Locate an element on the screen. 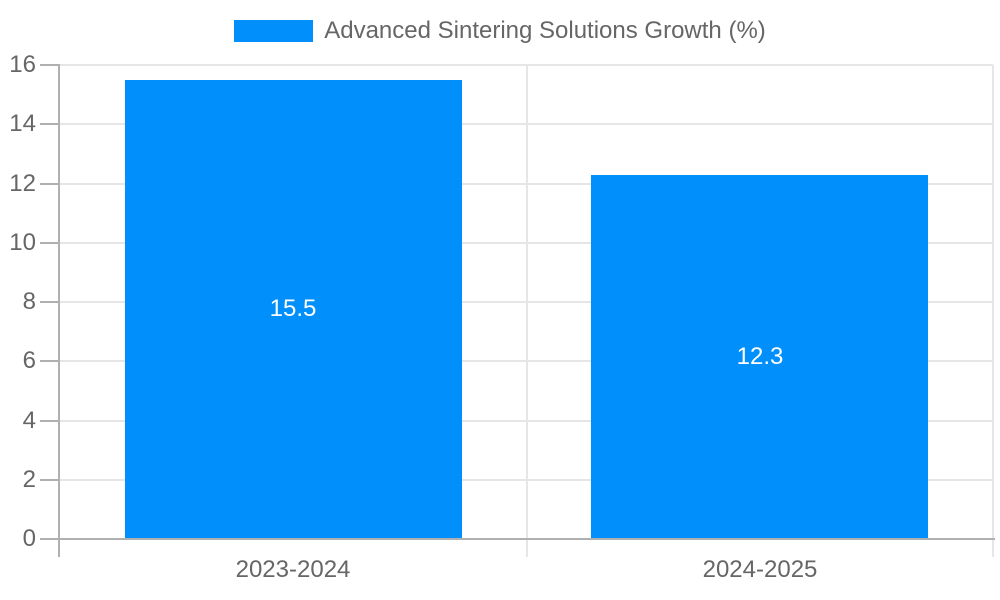 This screenshot has height=600, width=1000. x-axis-label: 2024-2025 is located at coordinates (760, 569).